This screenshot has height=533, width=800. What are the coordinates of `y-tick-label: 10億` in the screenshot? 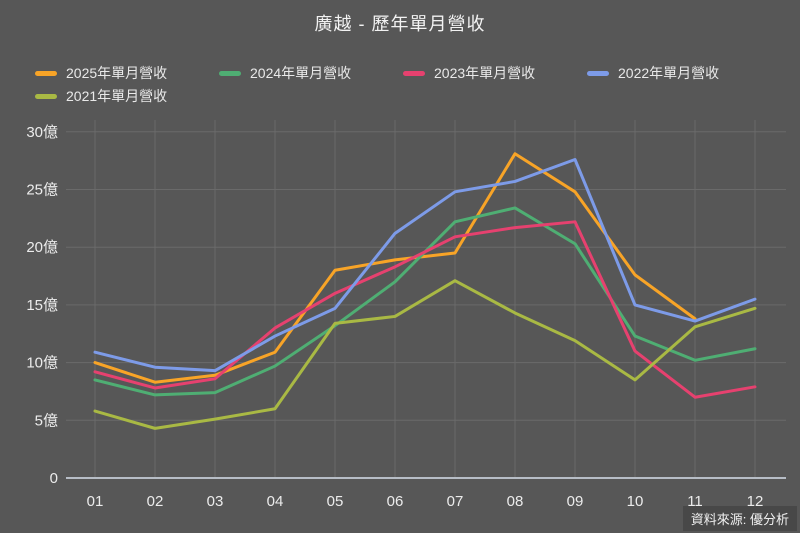 It's located at (42, 363).